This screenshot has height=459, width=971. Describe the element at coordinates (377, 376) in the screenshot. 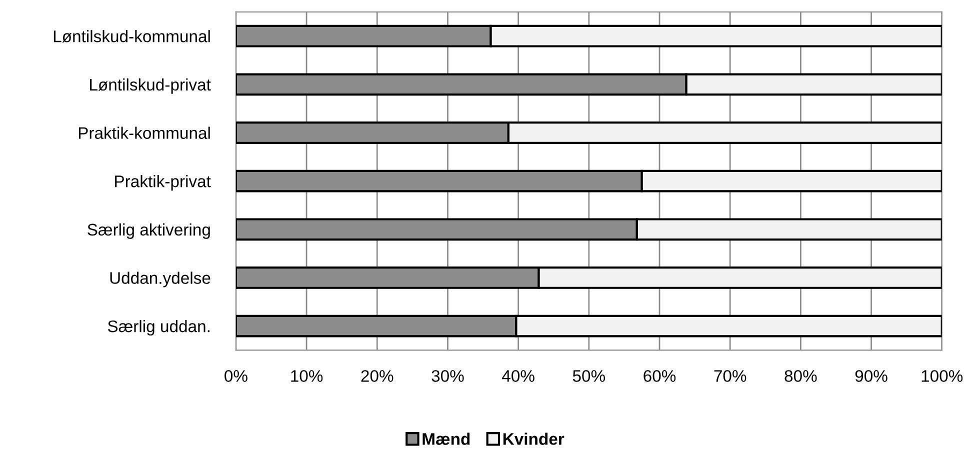

I see `x-tick-label: 20%` at that location.